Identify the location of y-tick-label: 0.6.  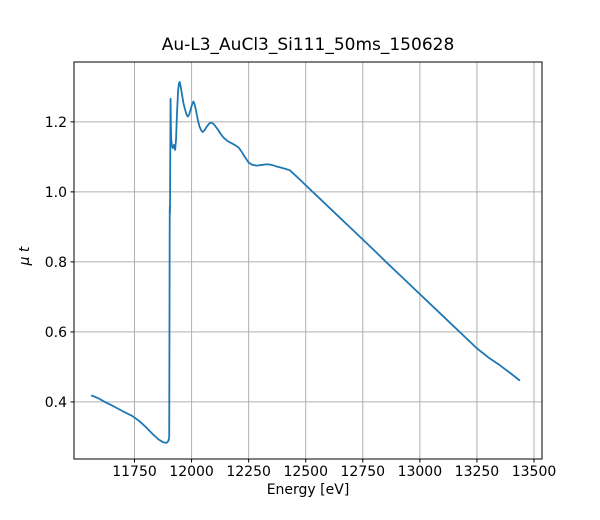
(56, 333).